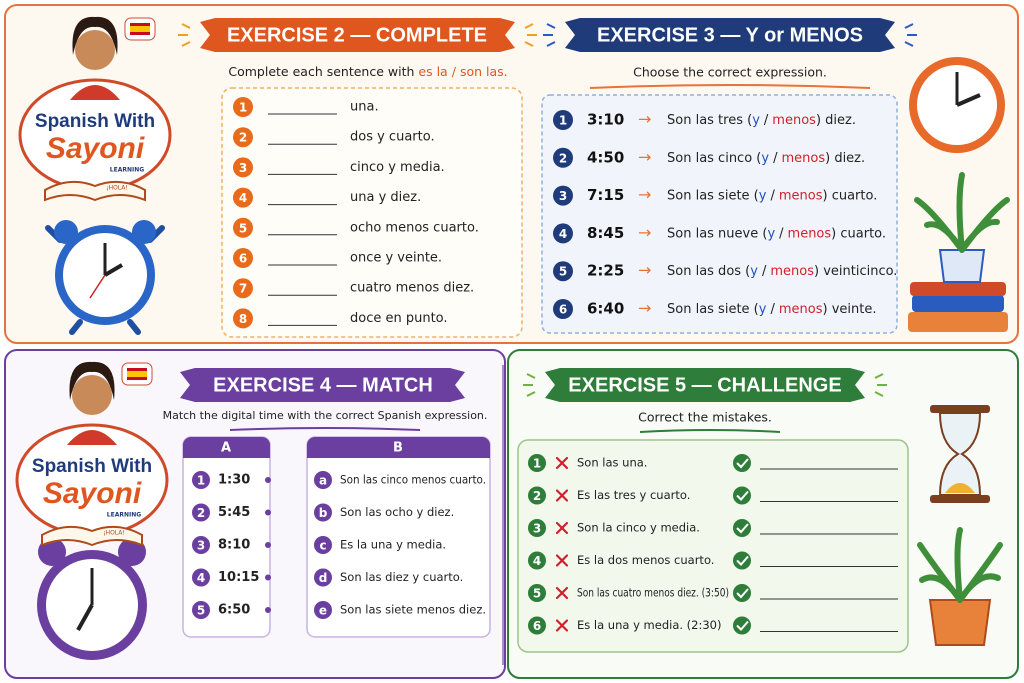 This screenshot has width=1024, height=683. Describe the element at coordinates (960, 454) in the screenshot. I see `hourglass` at that location.